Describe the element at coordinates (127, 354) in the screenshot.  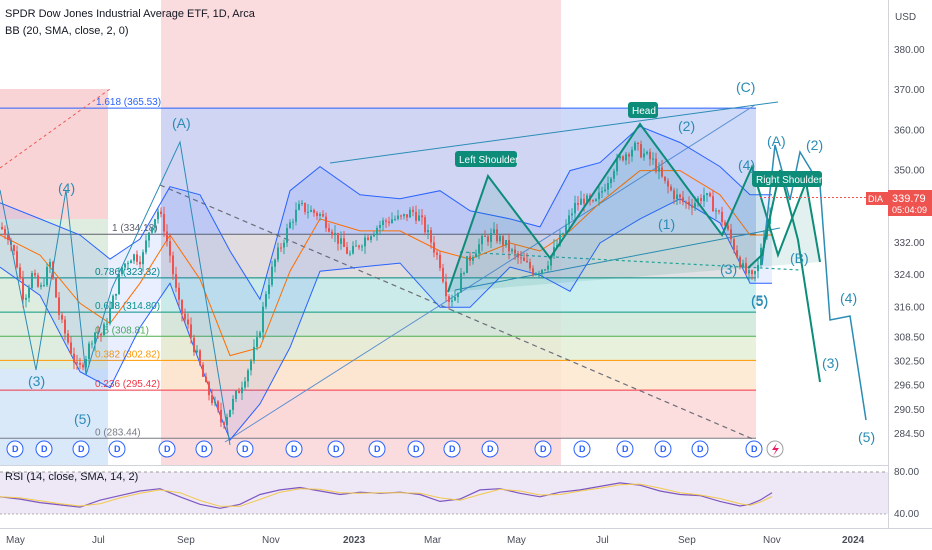
I see `fib-level-label: 0.382 (302.82)` at that location.